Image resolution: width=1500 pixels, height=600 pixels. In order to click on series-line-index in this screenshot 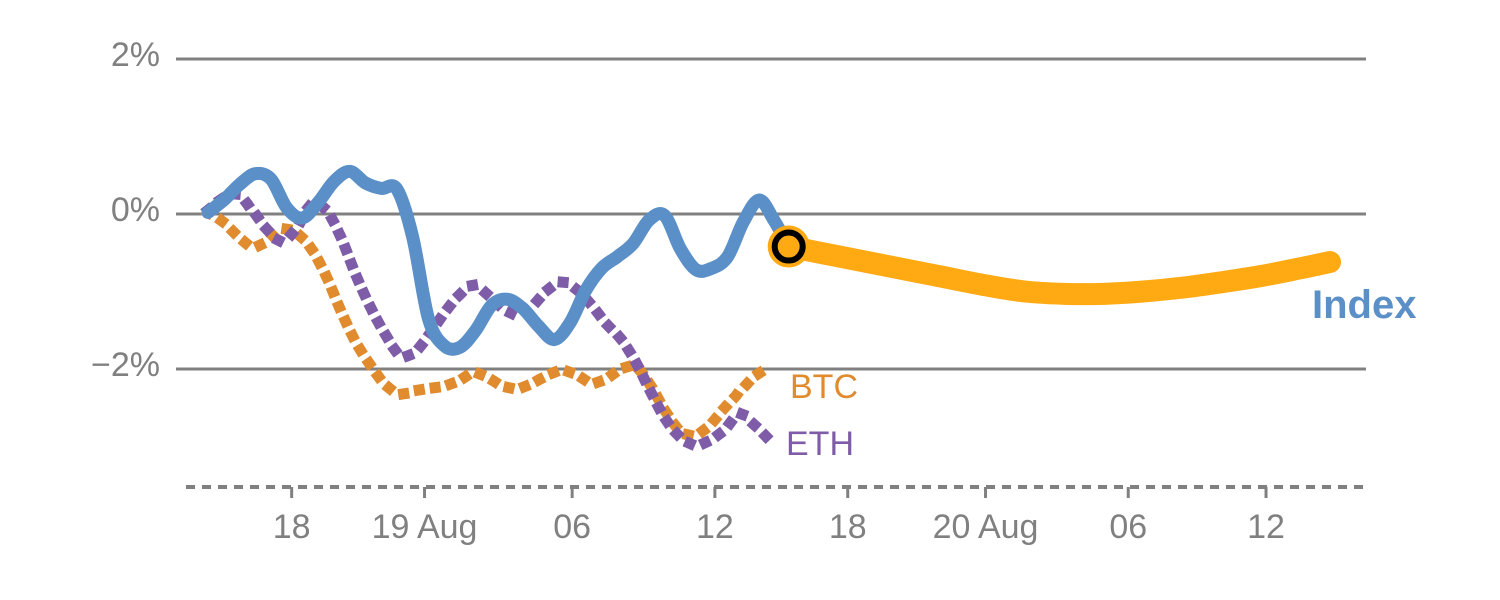, I will do `click(498, 260)`.